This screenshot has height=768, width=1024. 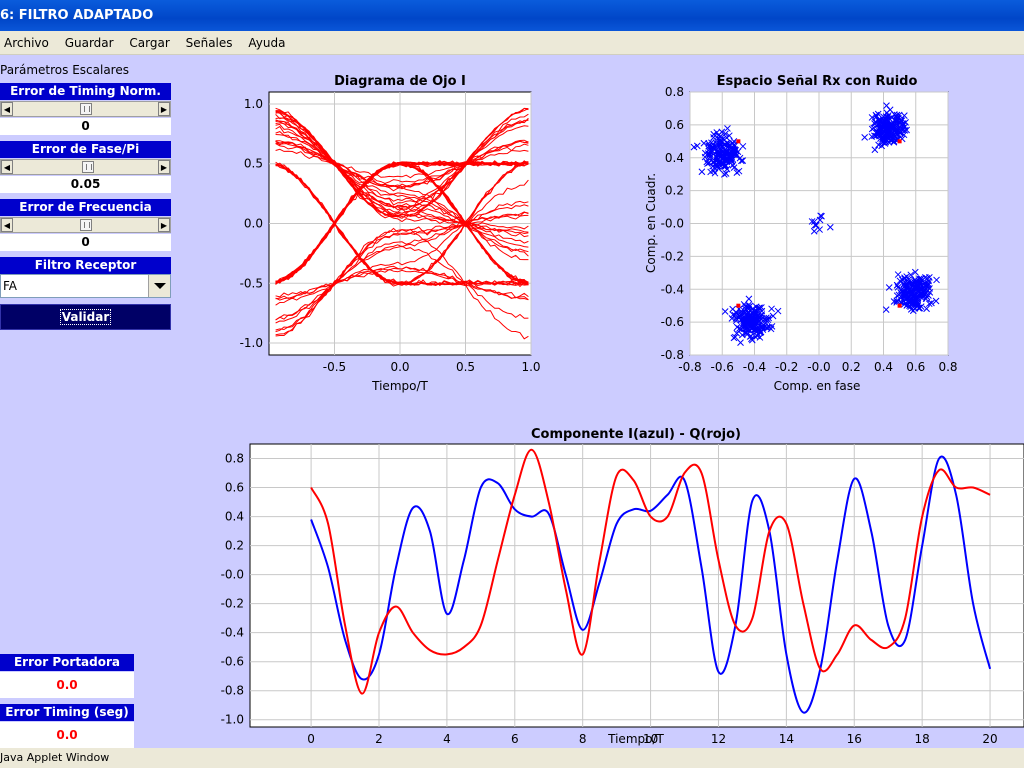 What do you see at coordinates (754, 367) in the screenshot?
I see `x-tick-label: -0.4` at bounding box center [754, 367].